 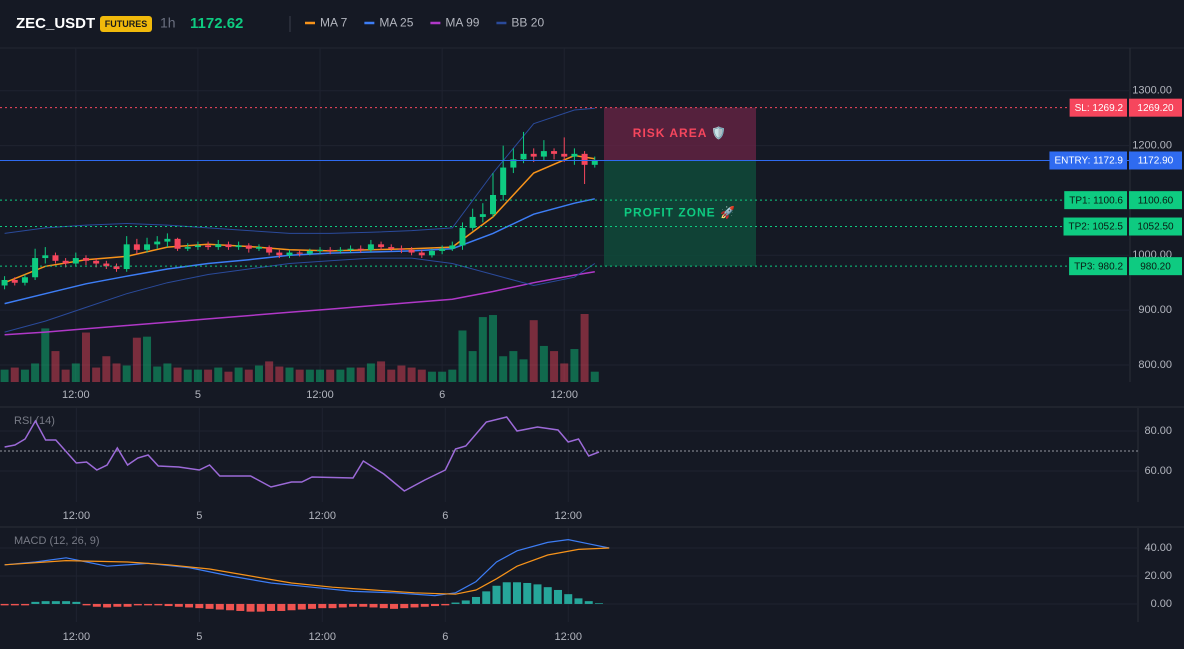 What do you see at coordinates (1156, 161) in the screenshot?
I see `price-label: 1172.90` at bounding box center [1156, 161].